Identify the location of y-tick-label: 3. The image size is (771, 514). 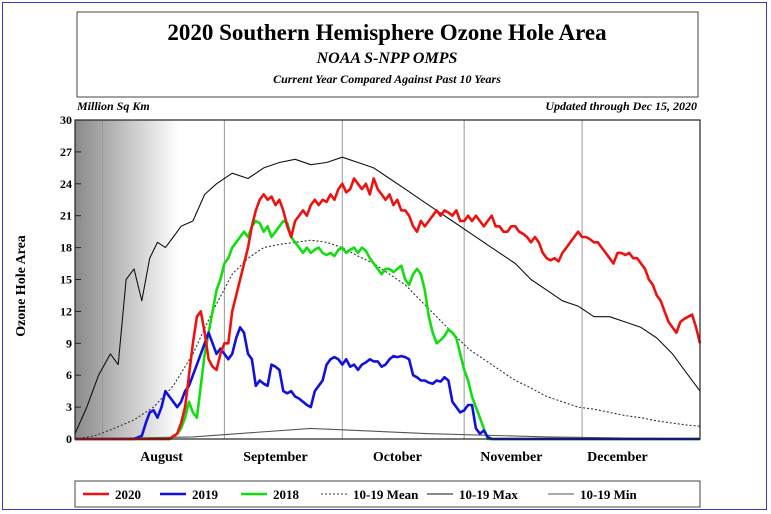
(69, 407).